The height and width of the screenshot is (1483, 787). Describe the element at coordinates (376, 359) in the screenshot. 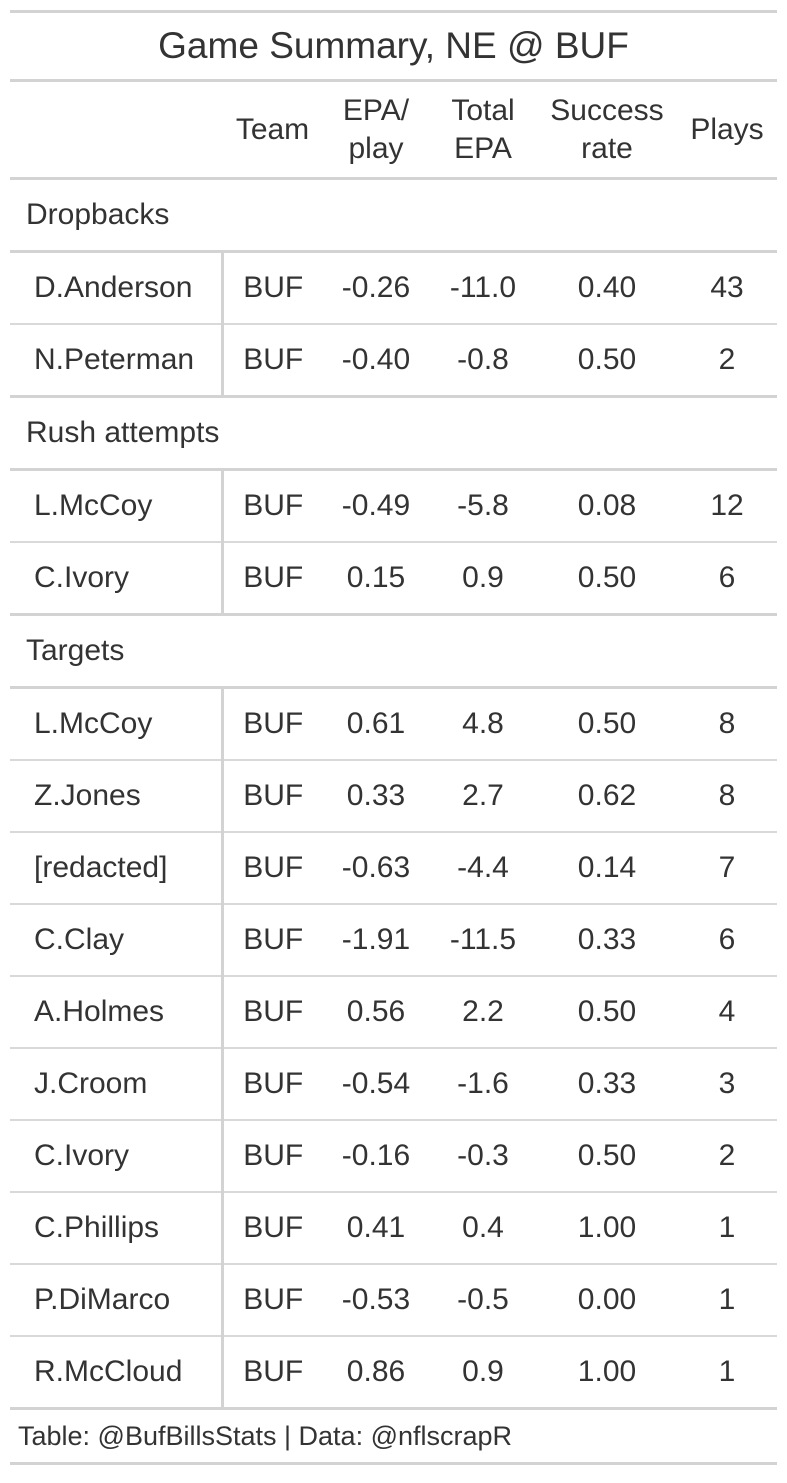

I see `cell-epa-play: -0.40` at that location.